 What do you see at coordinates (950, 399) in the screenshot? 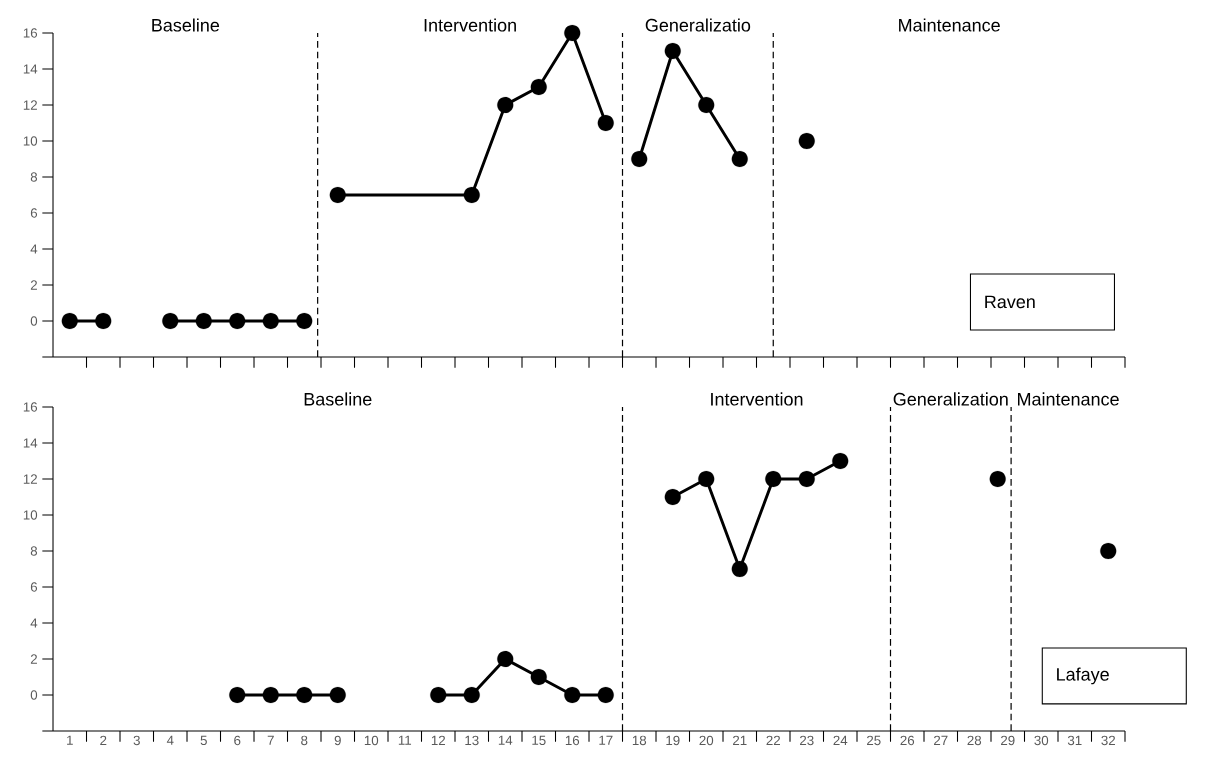
I see `text: Generalization` at bounding box center [950, 399].